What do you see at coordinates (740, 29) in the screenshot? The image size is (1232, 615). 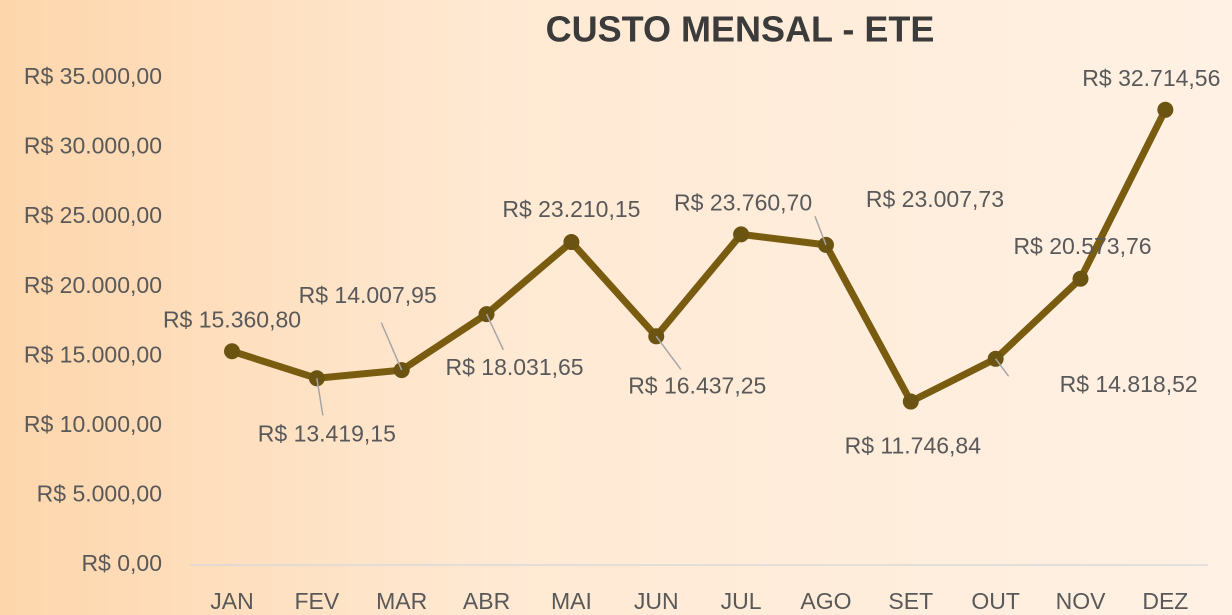 I see `chart-title: CUSTO MENSAL - ETE` at bounding box center [740, 29].